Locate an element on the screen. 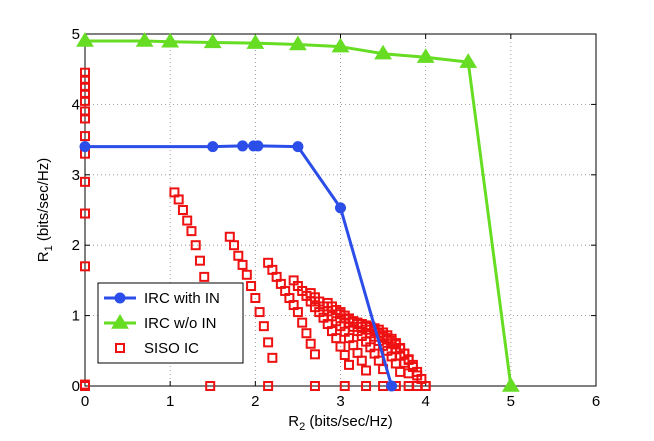  y-axis-title: R1 (bits/sec/Hz) is located at coordinates (45, 210).